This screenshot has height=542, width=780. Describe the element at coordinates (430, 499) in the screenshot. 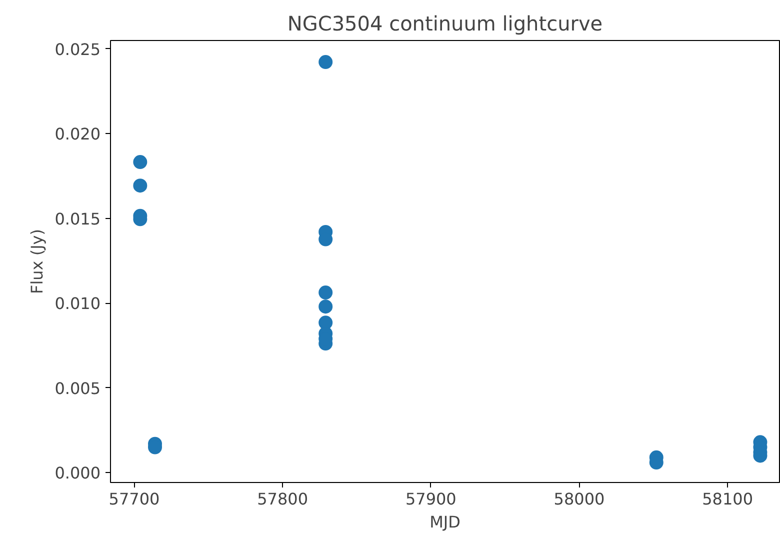

I see `x-tick-label: 57900` at that location.